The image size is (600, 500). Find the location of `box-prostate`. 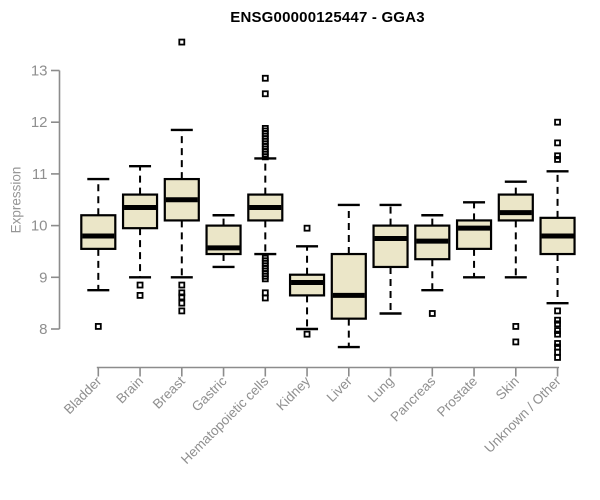

box-prostate is located at coordinates (474, 234).